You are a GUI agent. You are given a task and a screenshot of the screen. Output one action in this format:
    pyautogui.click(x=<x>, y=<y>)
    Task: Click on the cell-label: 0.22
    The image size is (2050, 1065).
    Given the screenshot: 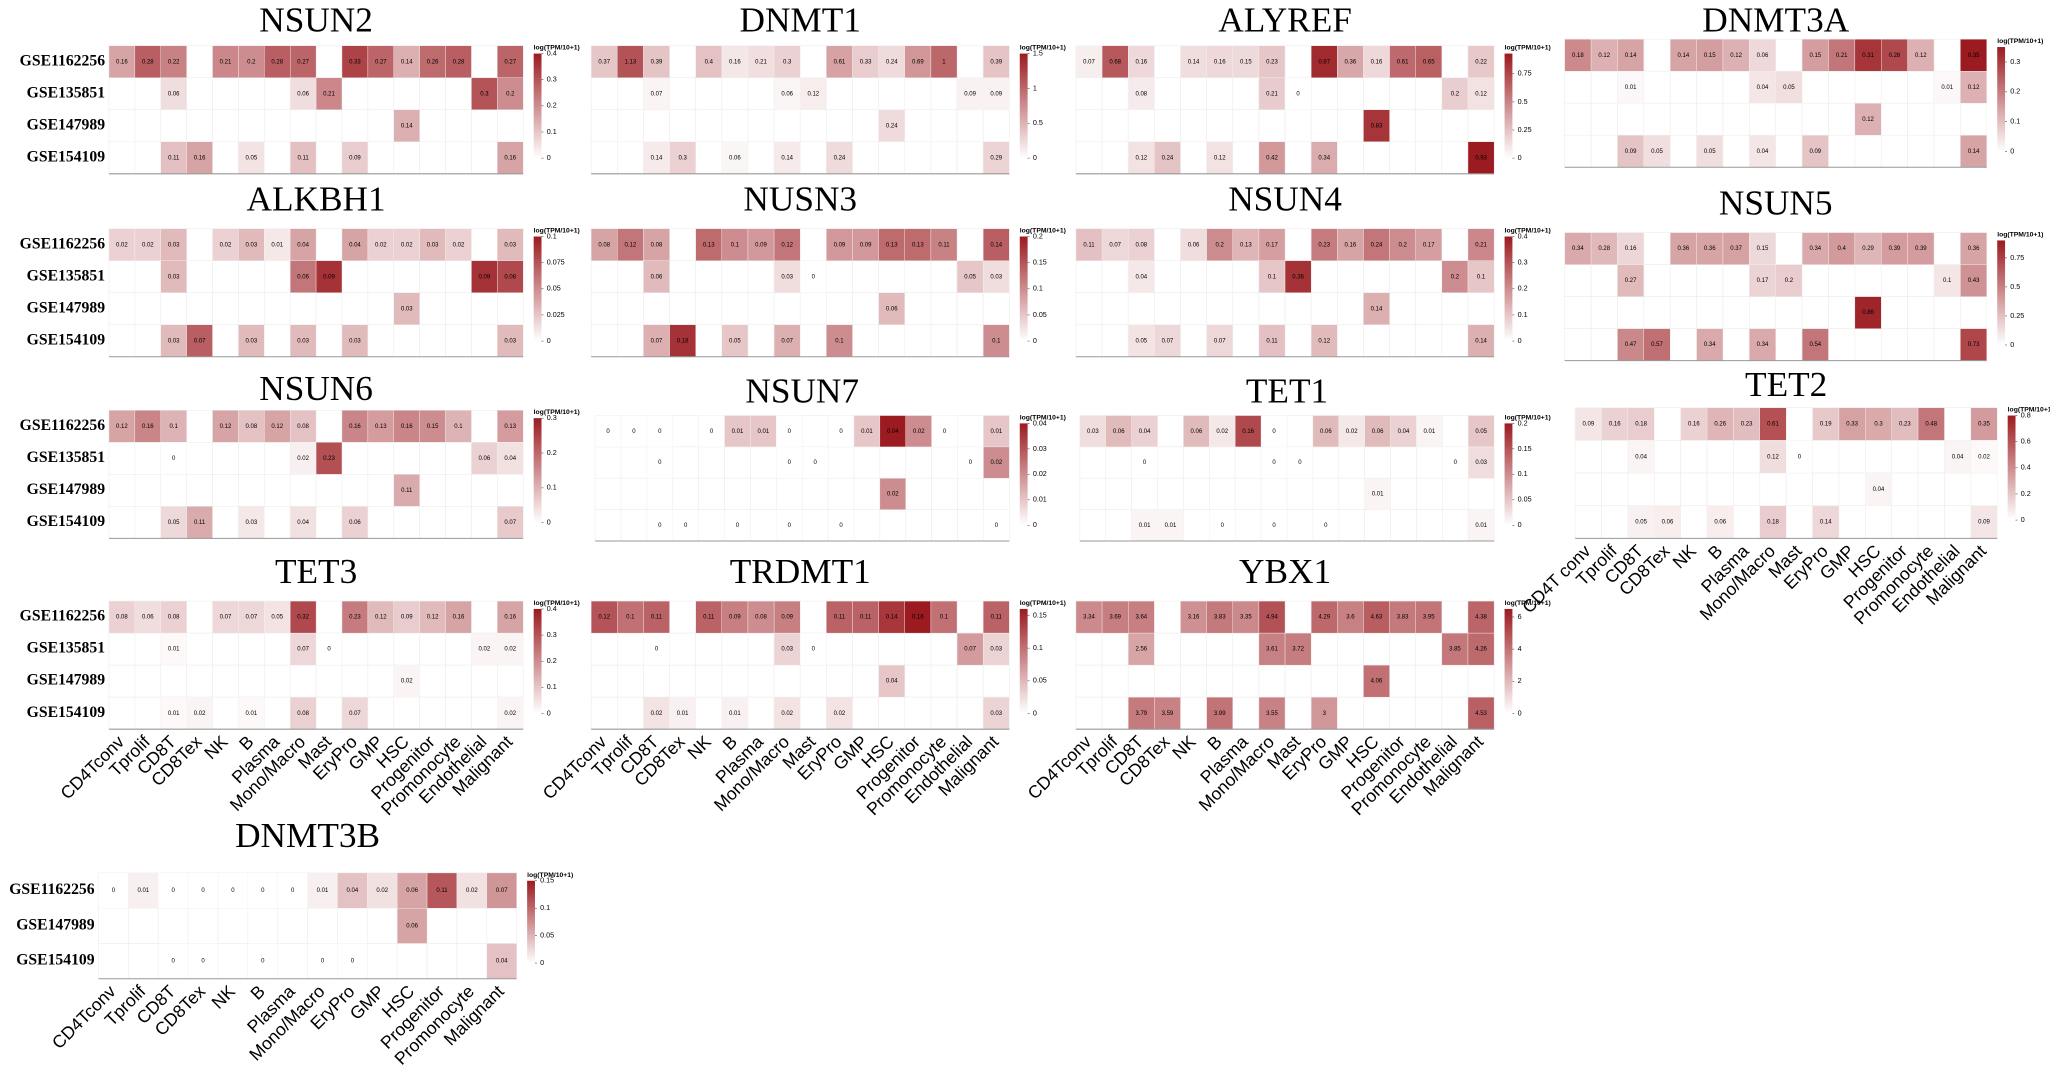 What is the action you would take?
    pyautogui.click(x=1481, y=62)
    